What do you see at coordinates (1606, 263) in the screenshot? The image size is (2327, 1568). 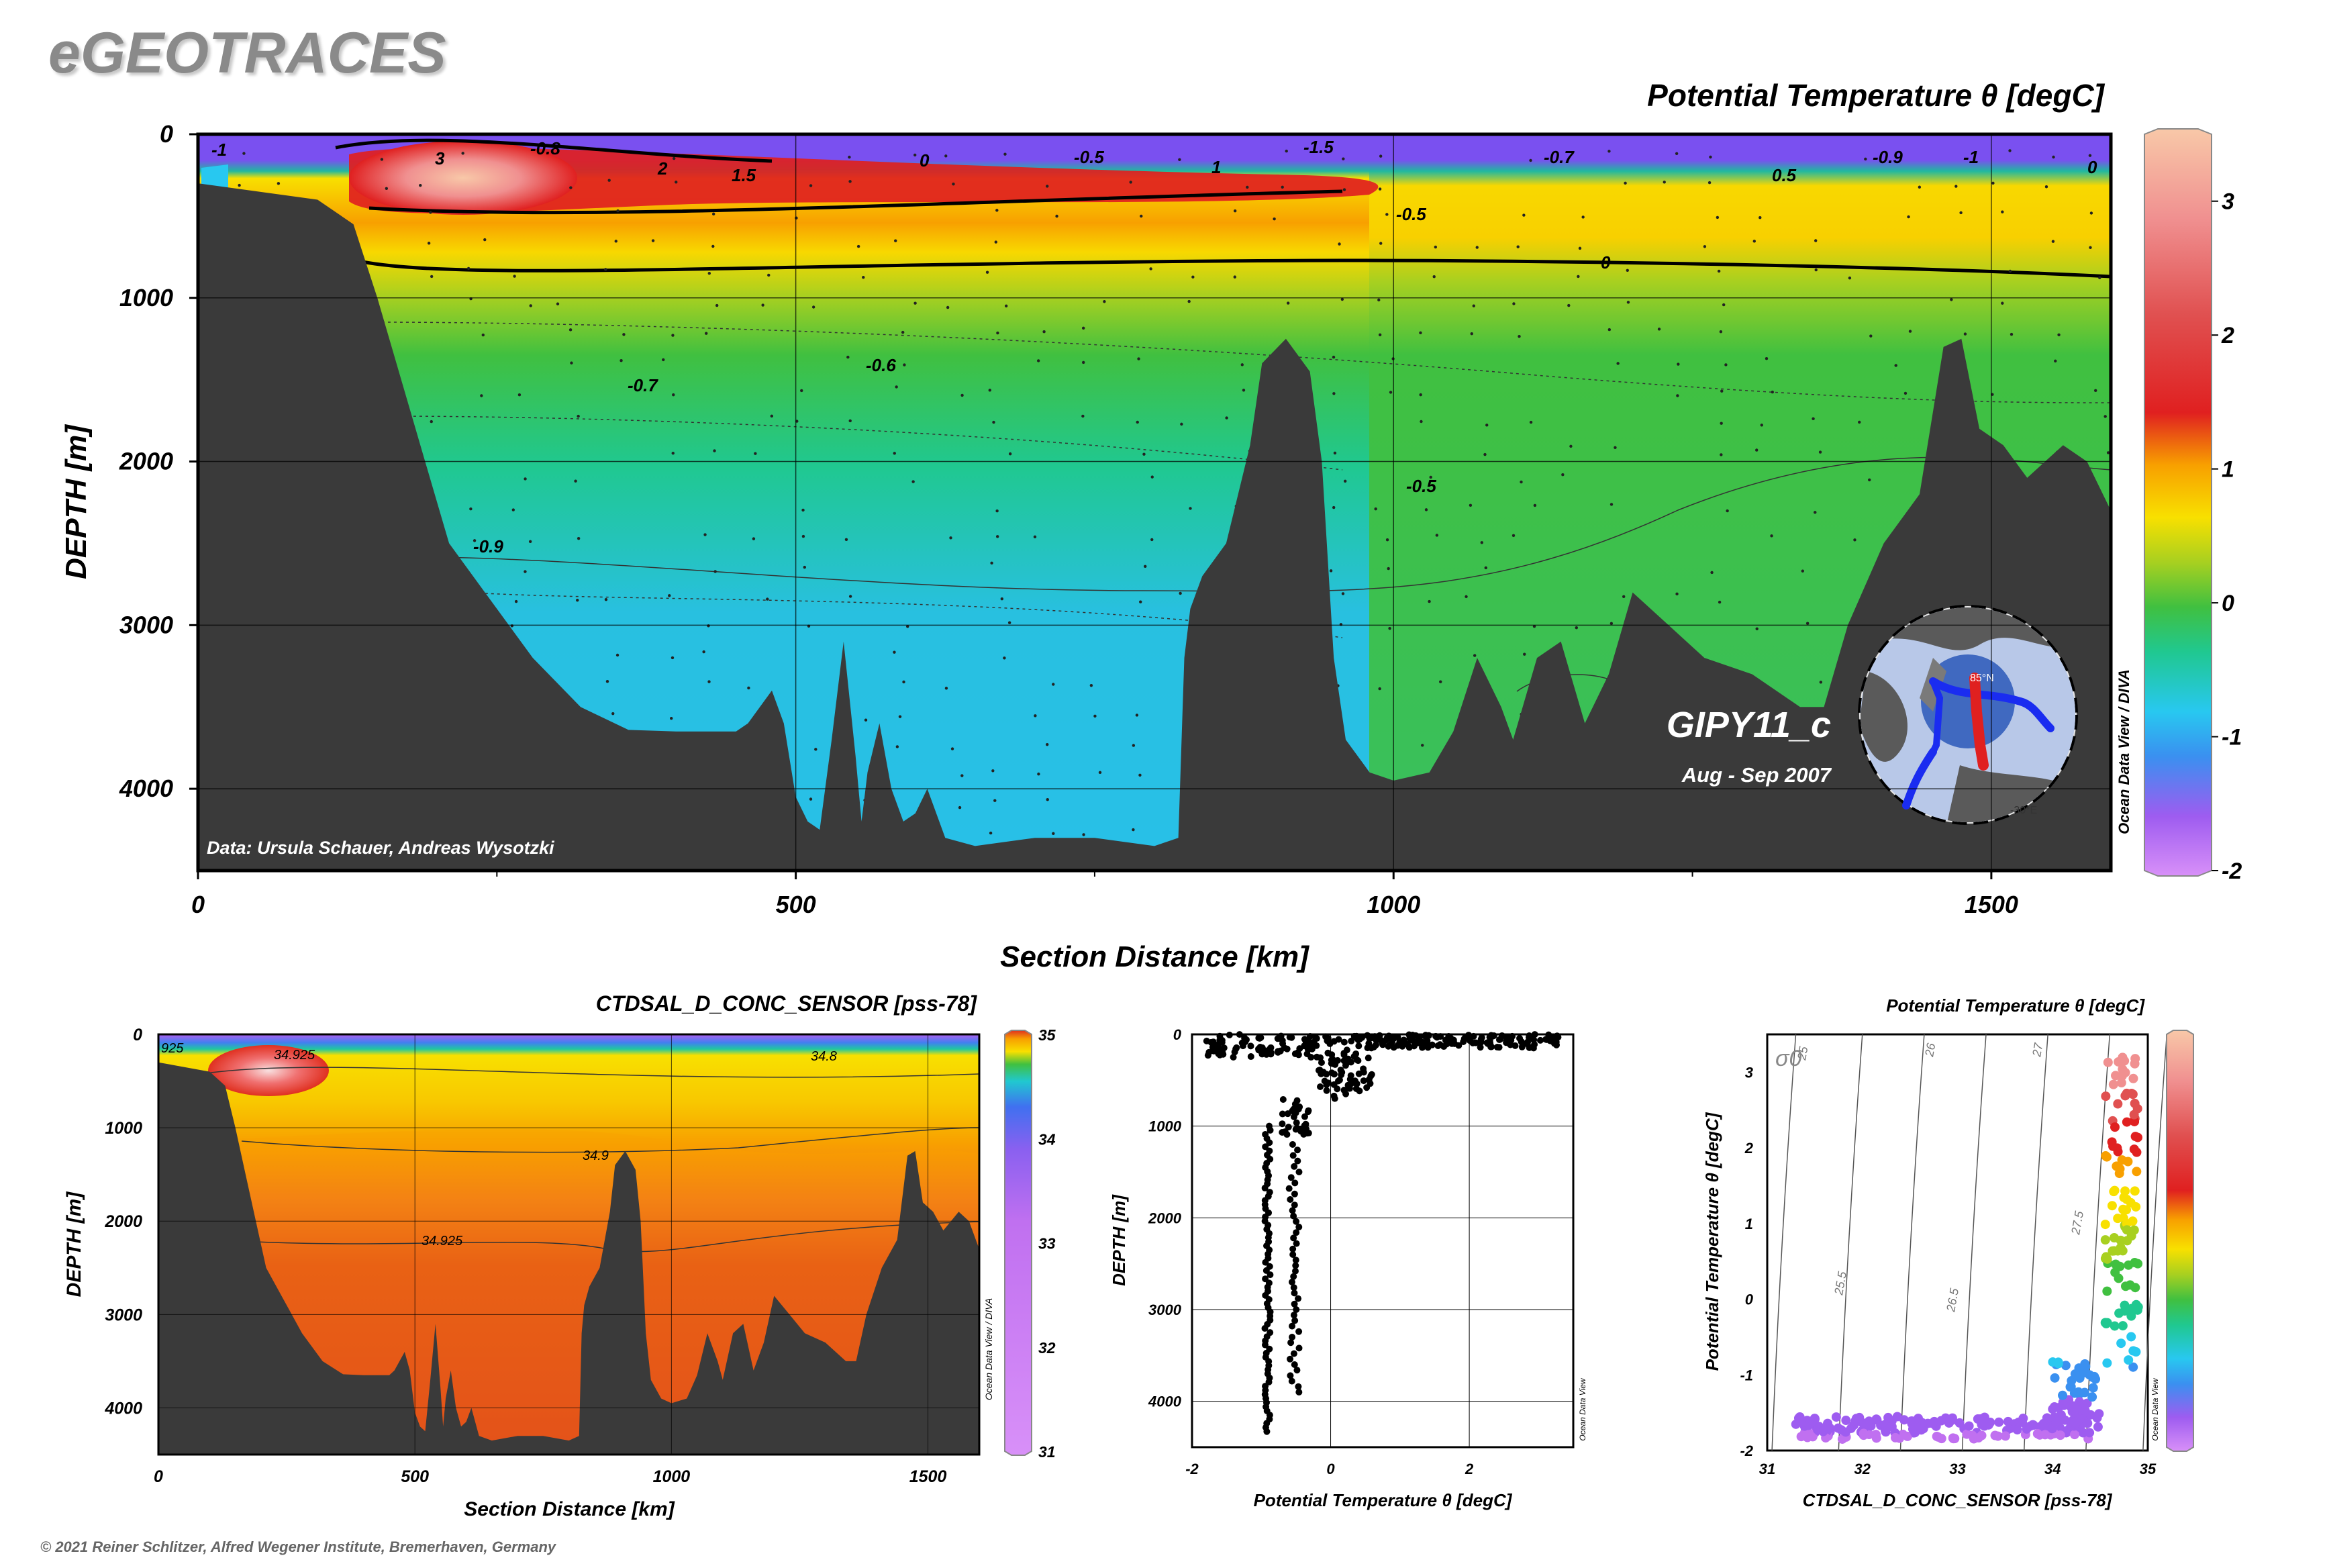 I see `contour-label: 0` at bounding box center [1606, 263].